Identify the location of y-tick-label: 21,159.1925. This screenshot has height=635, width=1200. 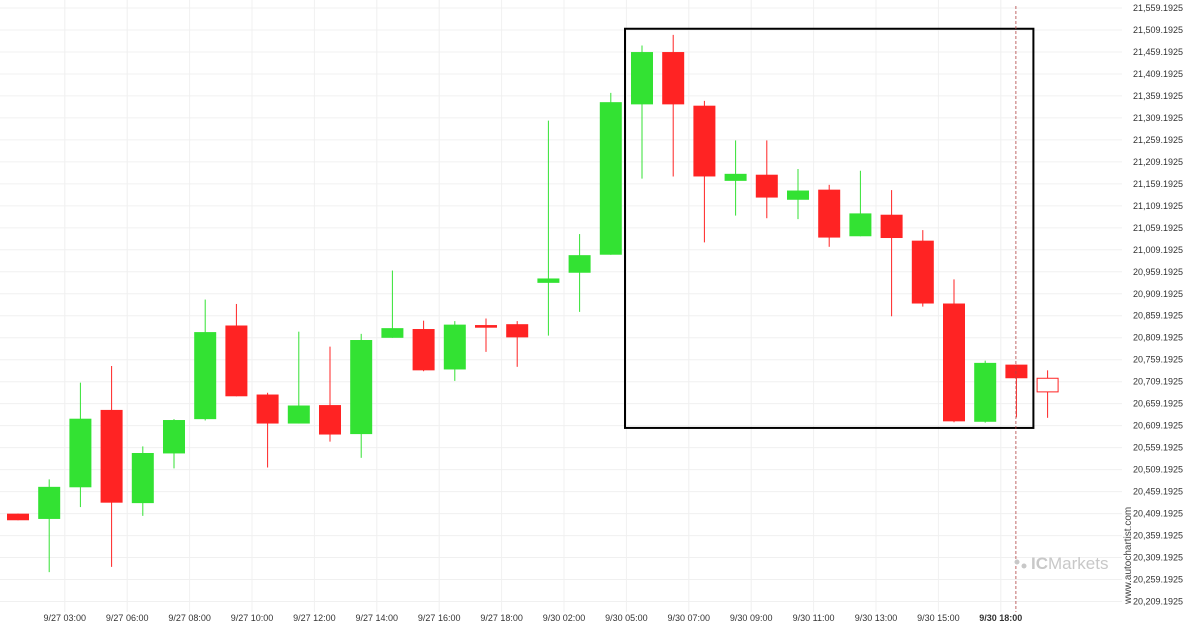
(1158, 184).